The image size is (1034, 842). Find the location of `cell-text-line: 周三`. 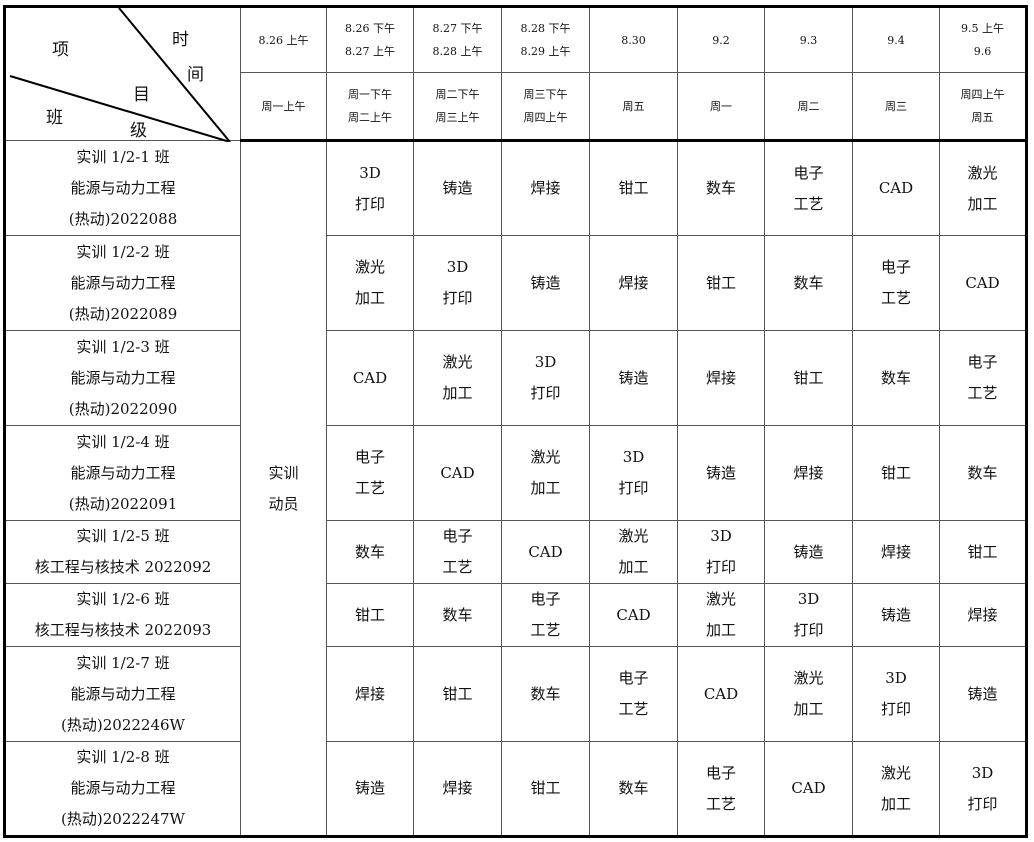

cell-text-line: 周三 is located at coordinates (896, 106).